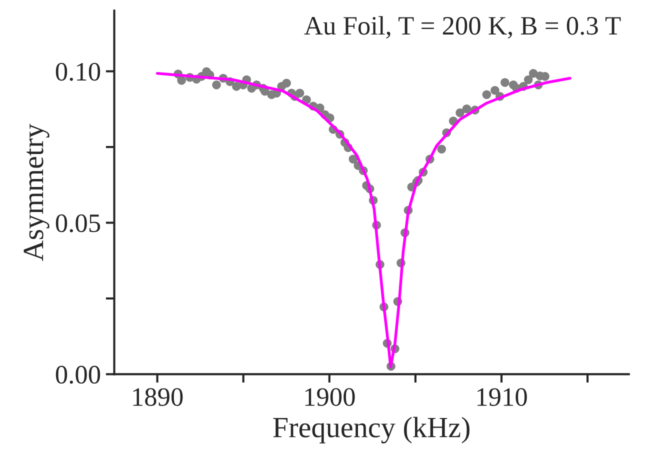  What do you see at coordinates (158, 397) in the screenshot?
I see `x-tick-label: 1890` at bounding box center [158, 397].